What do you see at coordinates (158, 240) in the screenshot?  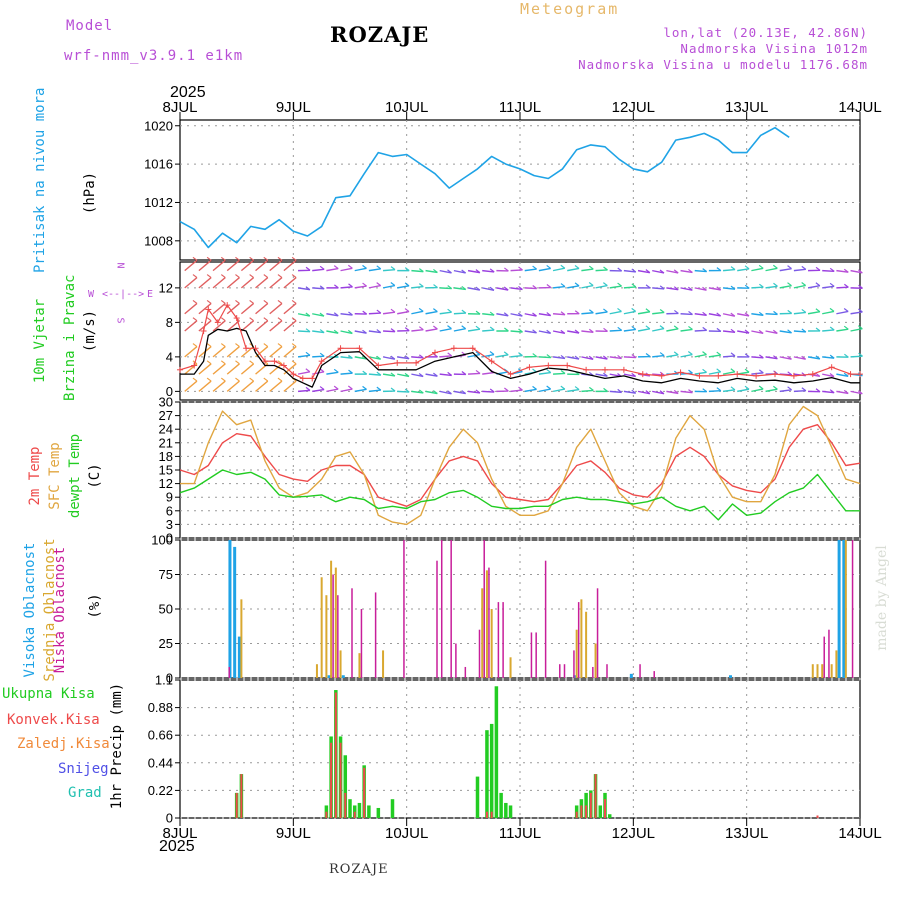 I see `y-tick-label: 1008` at bounding box center [158, 240].